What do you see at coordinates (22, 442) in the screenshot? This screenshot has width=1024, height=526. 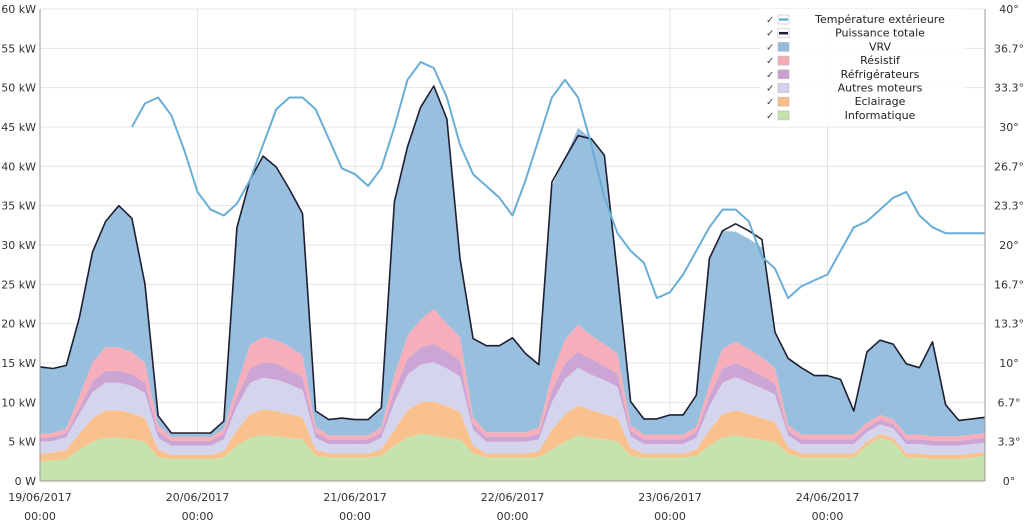 I see `y-tick-label: 5 kW` at bounding box center [22, 442].